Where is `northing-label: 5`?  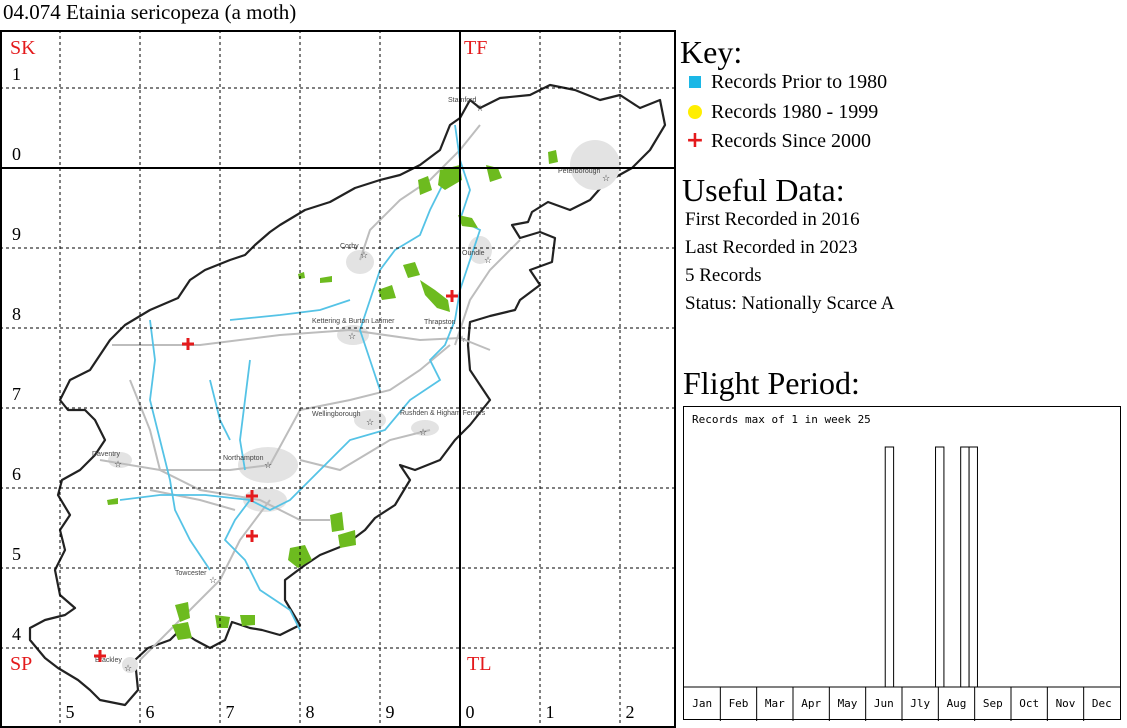 northing-label: 5 is located at coordinates (16, 554).